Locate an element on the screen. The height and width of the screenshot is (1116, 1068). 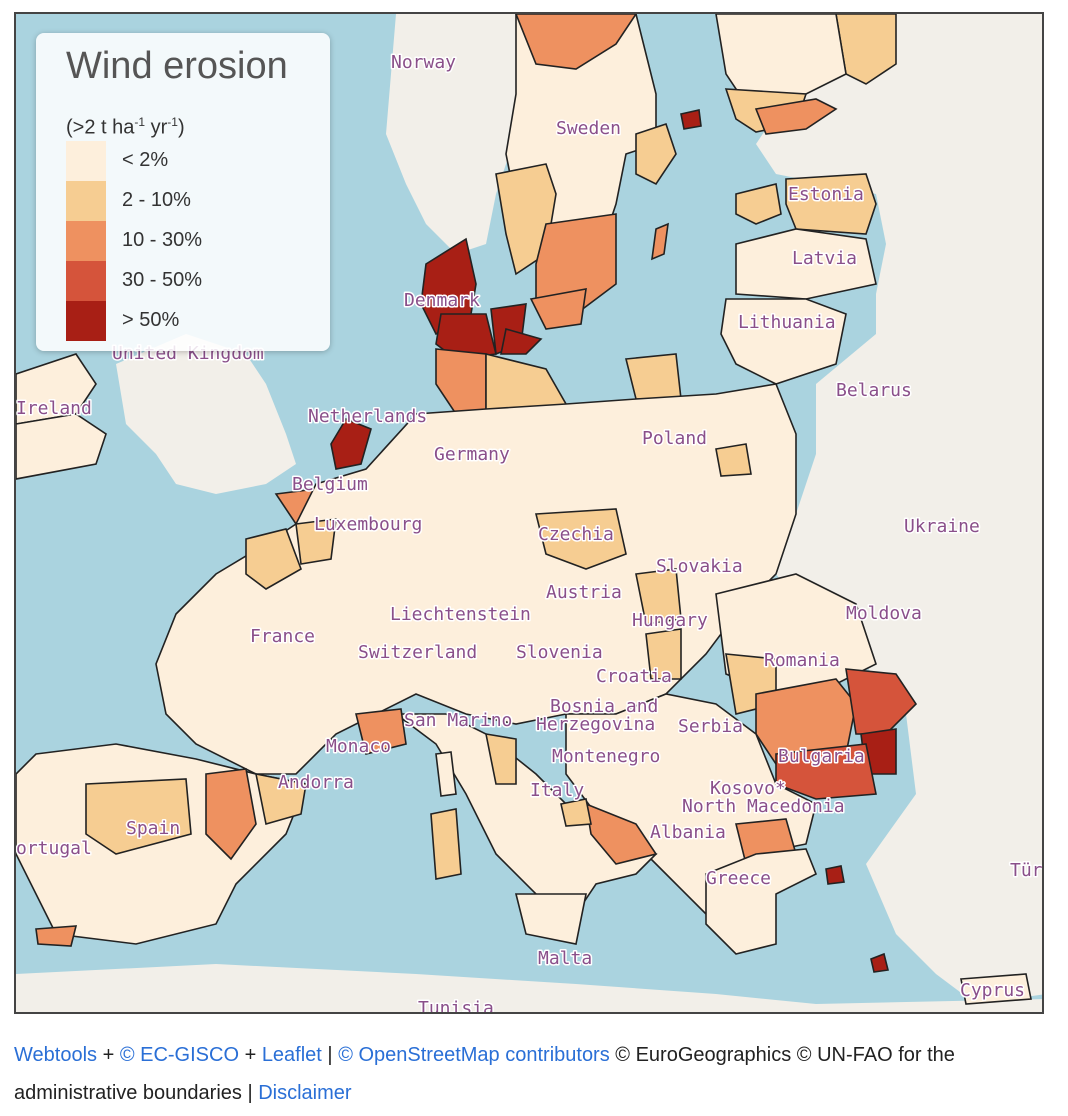
label-portugal: ortugal is located at coordinates (54, 848).